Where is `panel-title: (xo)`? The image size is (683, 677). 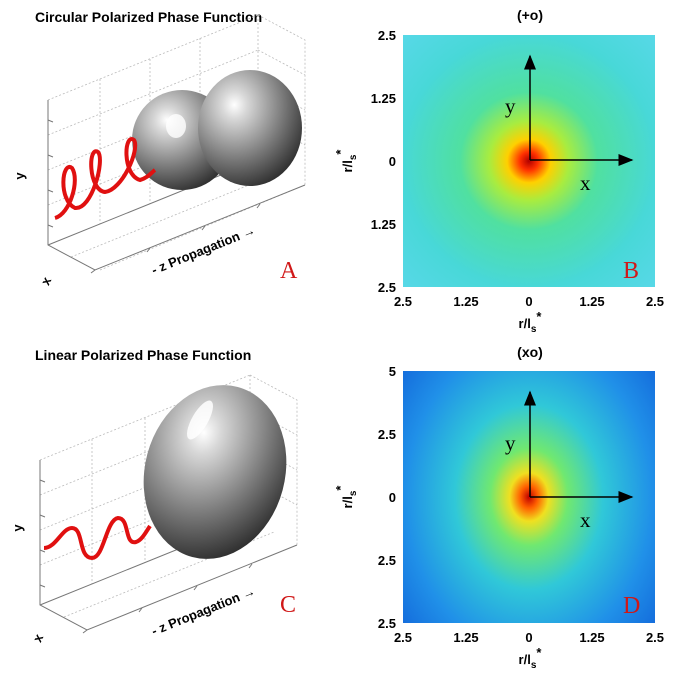
panel-title: (xo) is located at coordinates (530, 352).